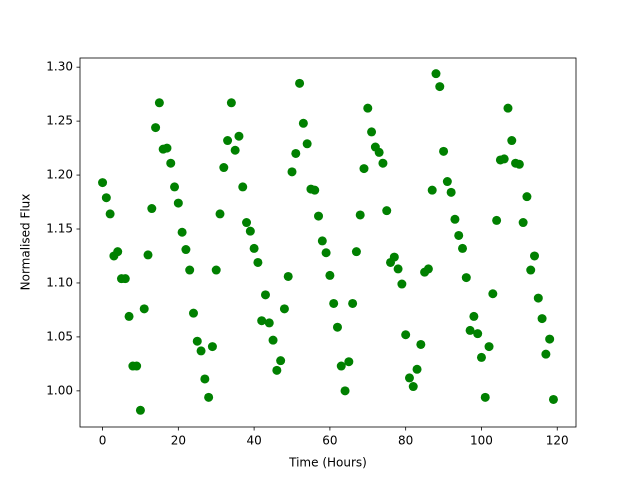 This screenshot has width=640, height=480. What do you see at coordinates (59, 121) in the screenshot?
I see `y-tick-label: 1.25` at bounding box center [59, 121].